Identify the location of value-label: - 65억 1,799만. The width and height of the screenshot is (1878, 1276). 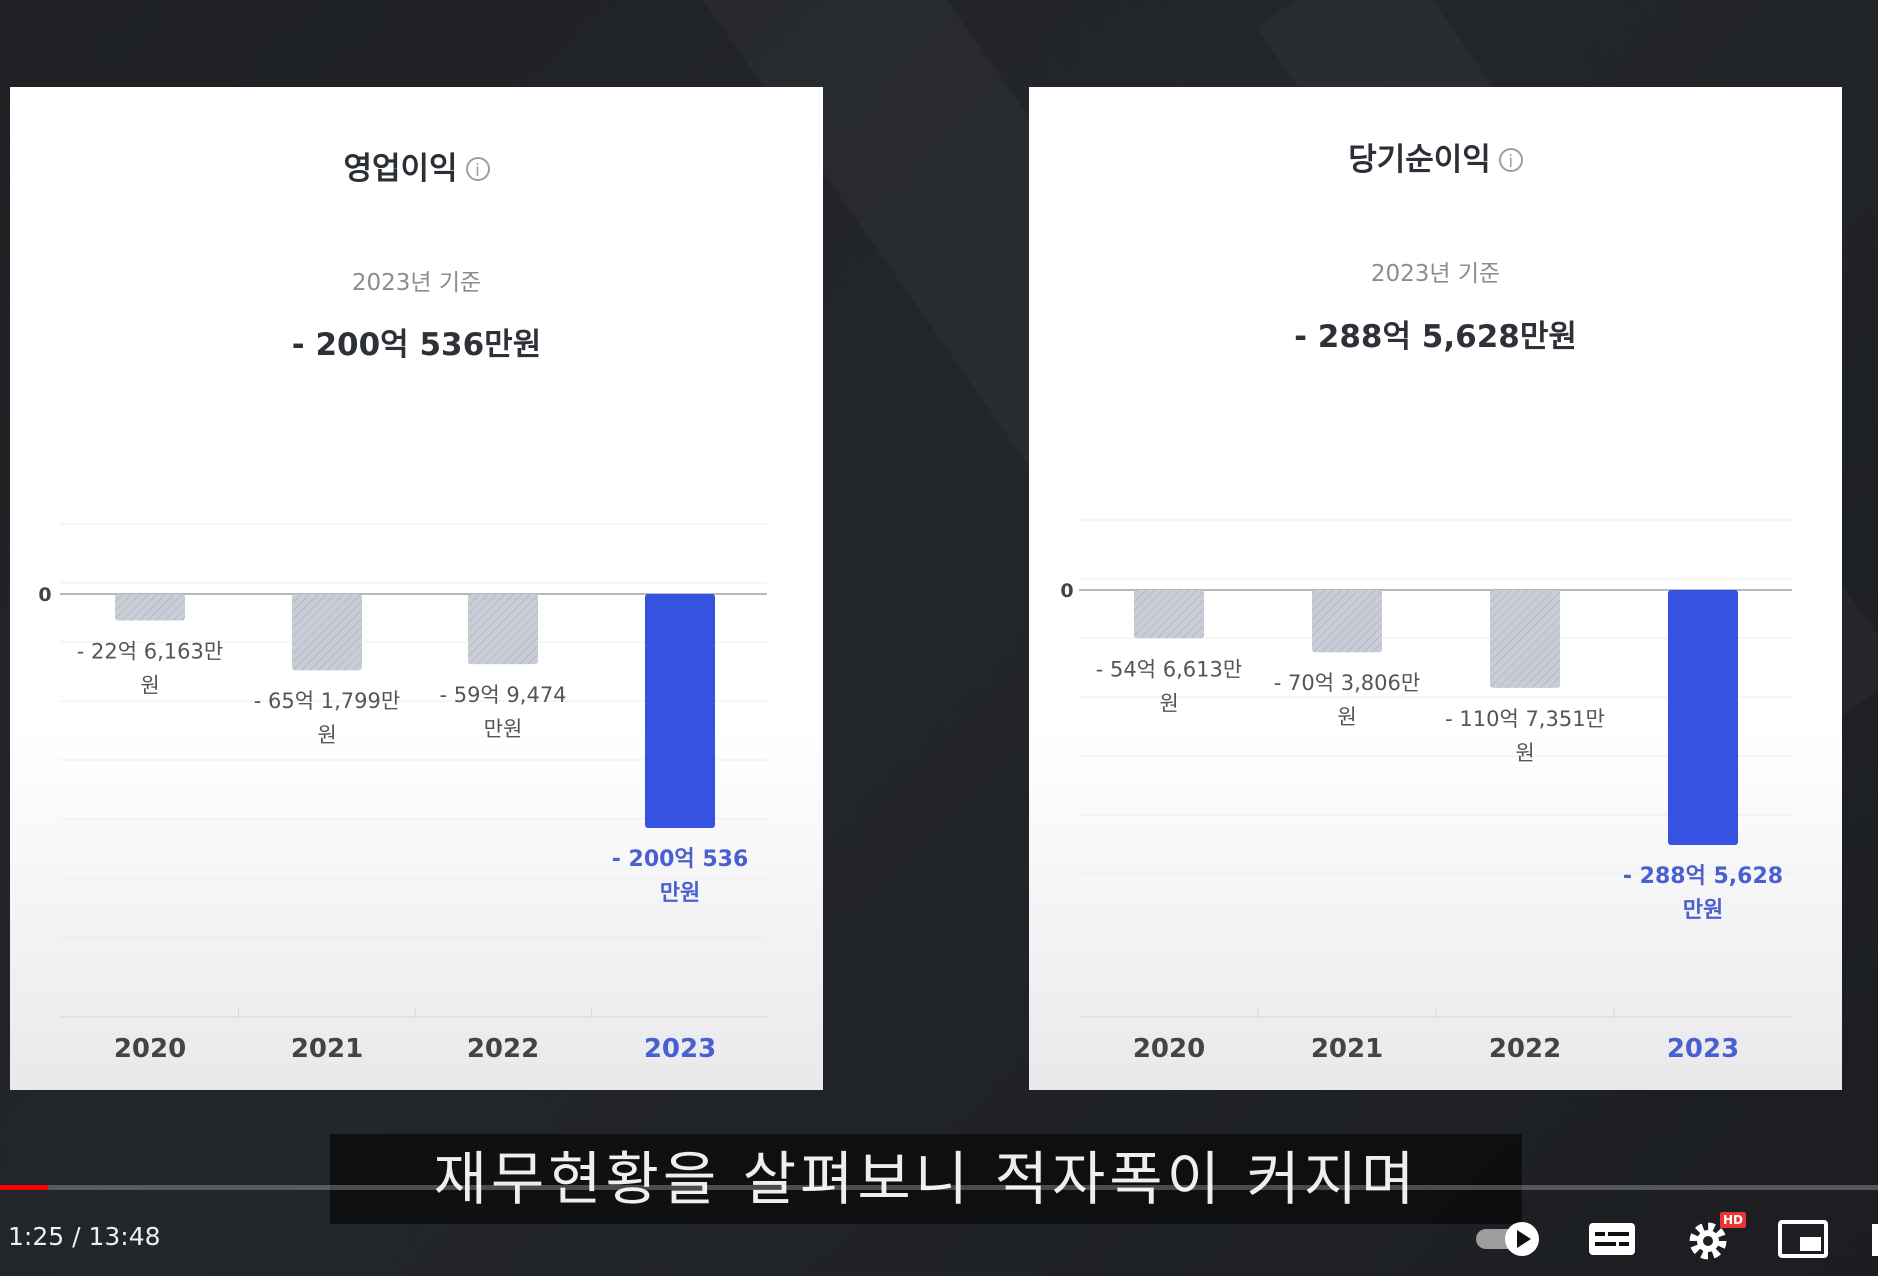
(327, 701).